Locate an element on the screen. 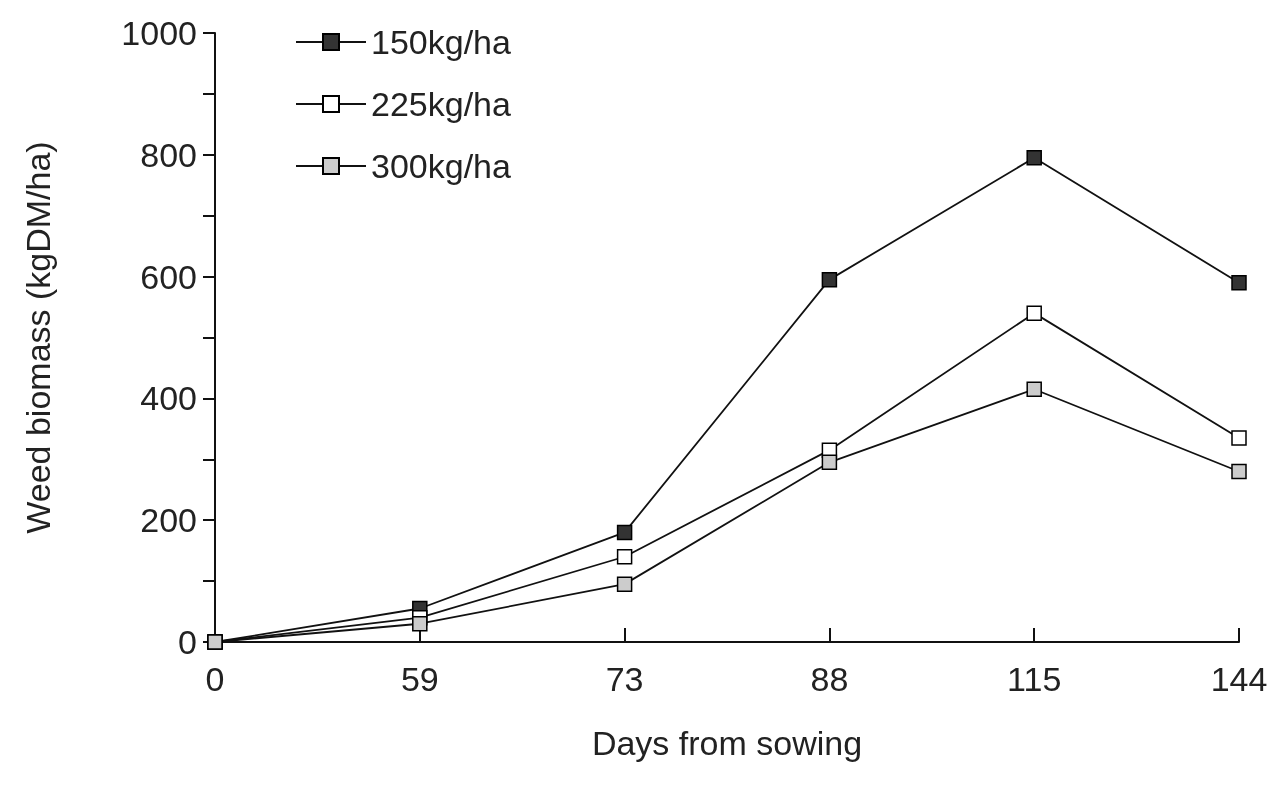  x-tick-label: 59 is located at coordinates (419, 679).